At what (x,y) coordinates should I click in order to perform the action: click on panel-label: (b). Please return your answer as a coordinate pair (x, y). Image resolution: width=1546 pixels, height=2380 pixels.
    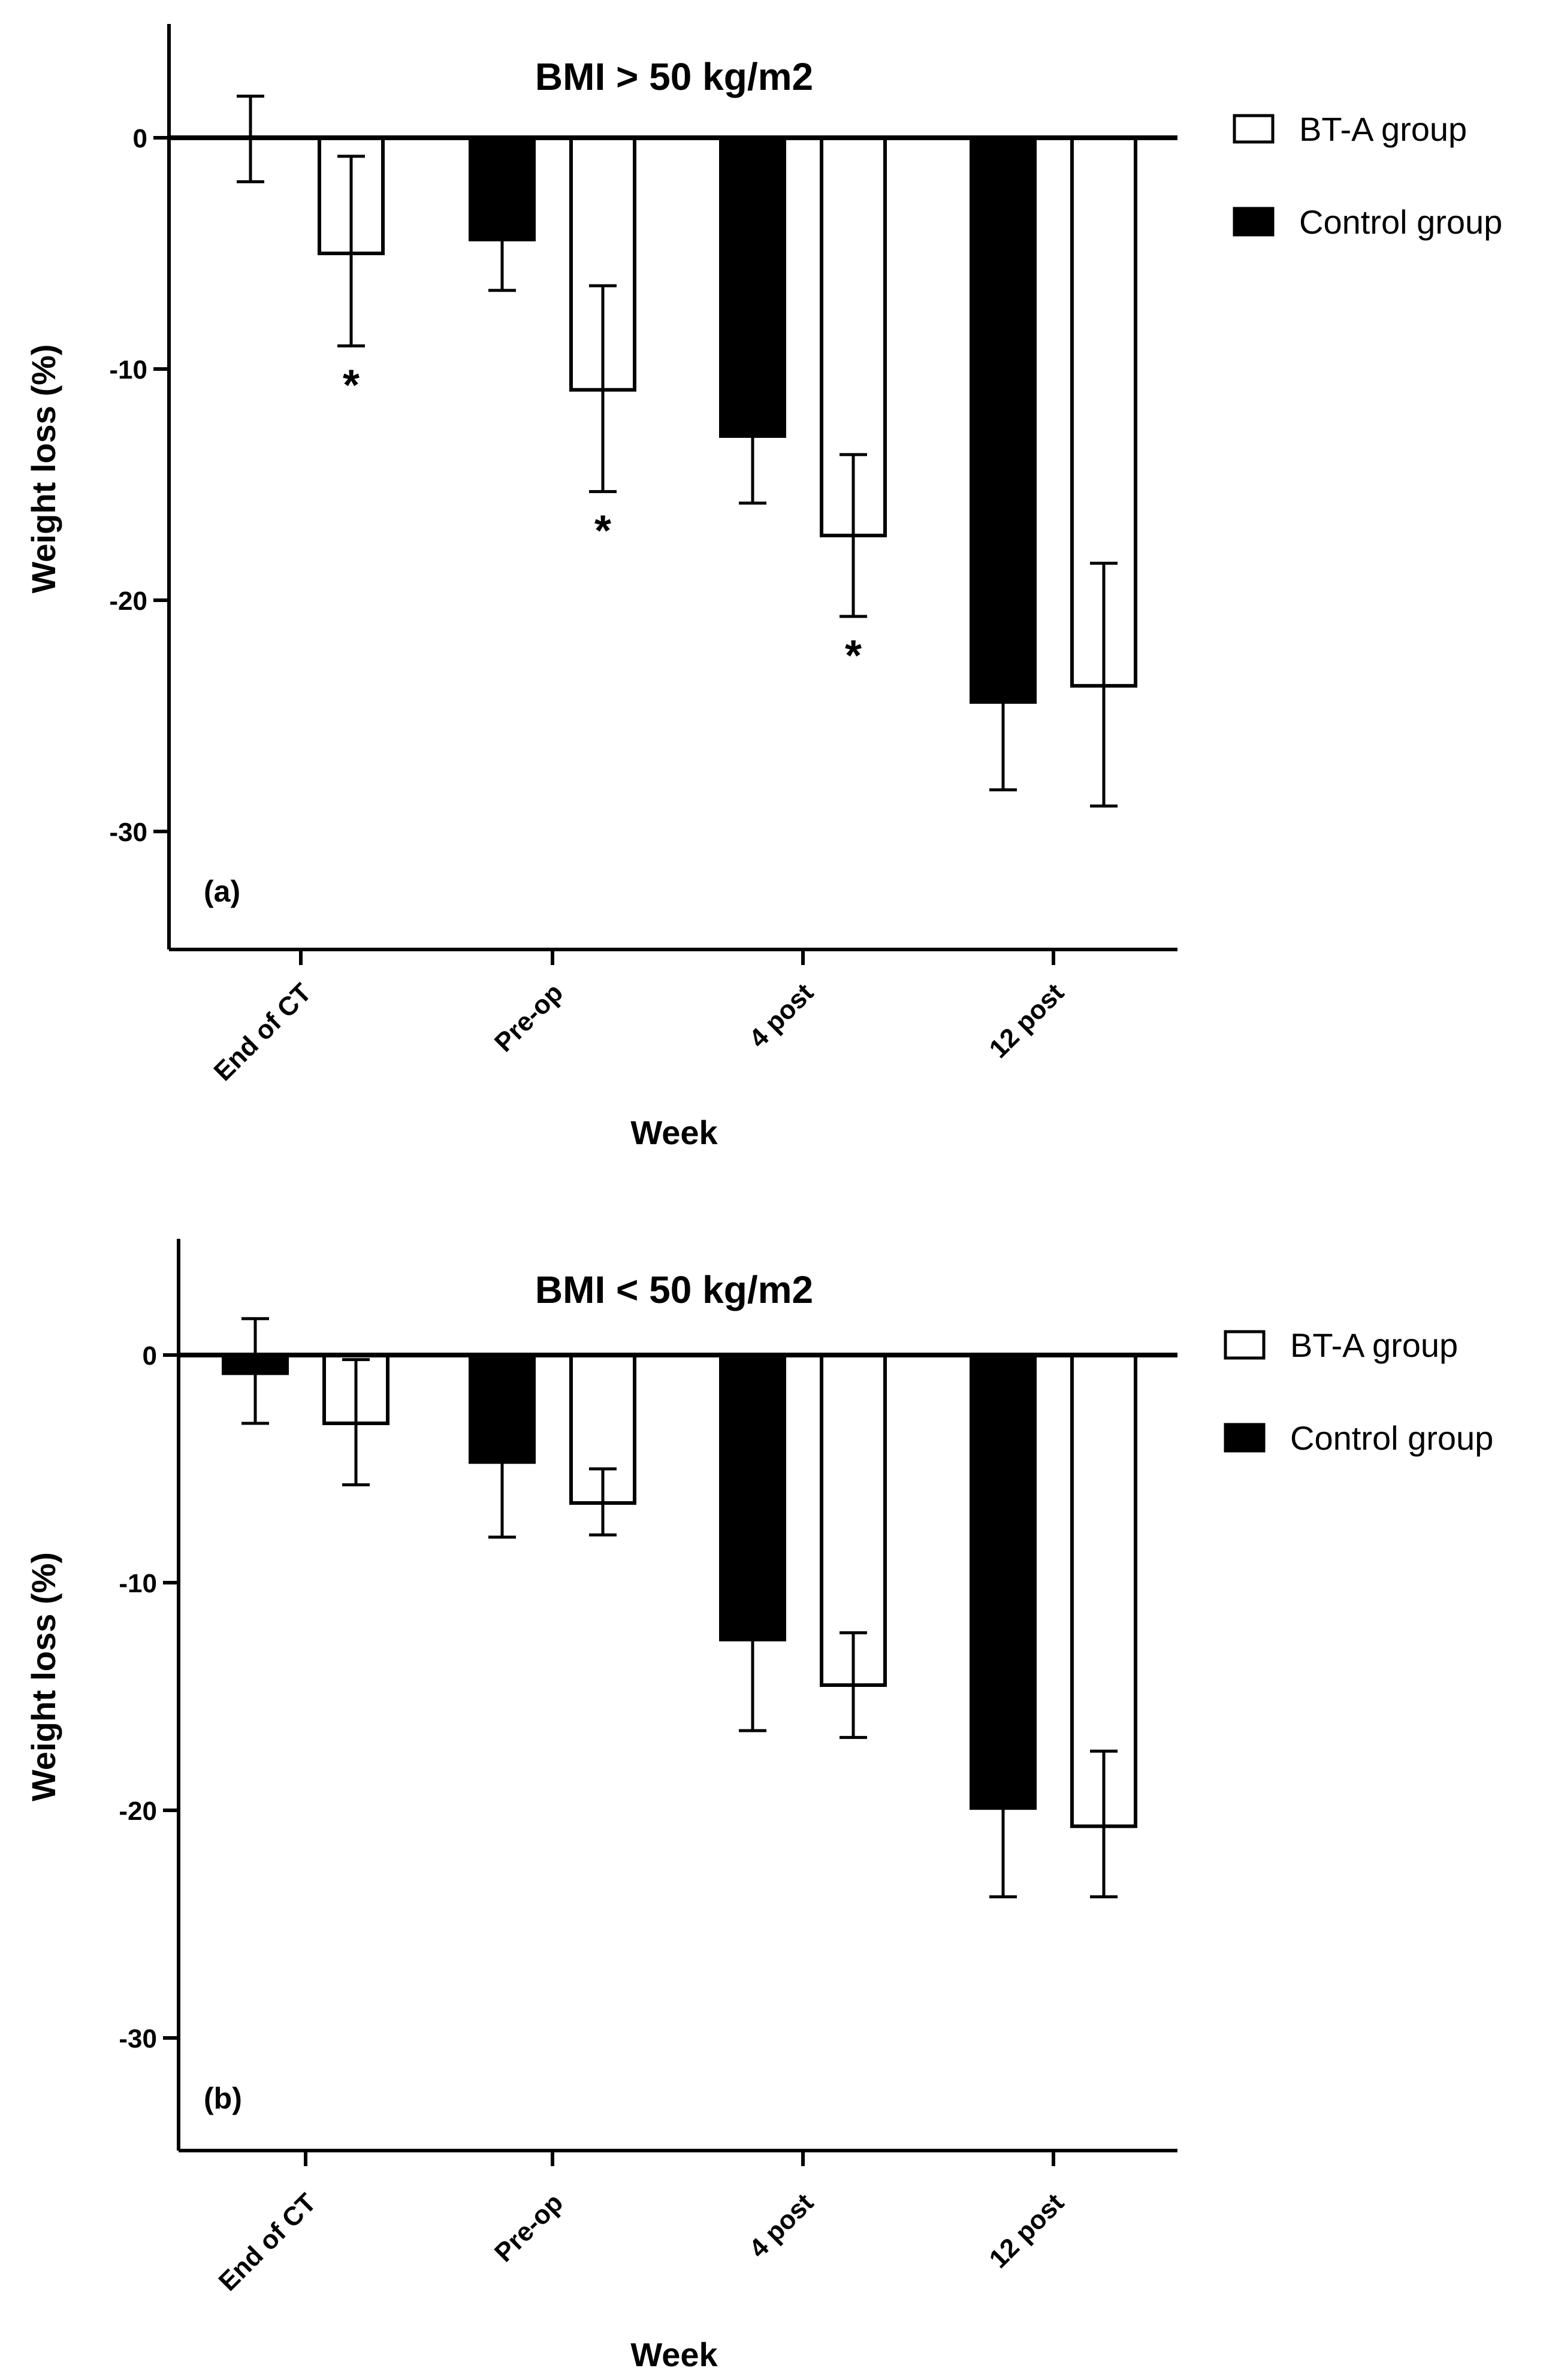
    Looking at the image, I should click on (223, 2098).